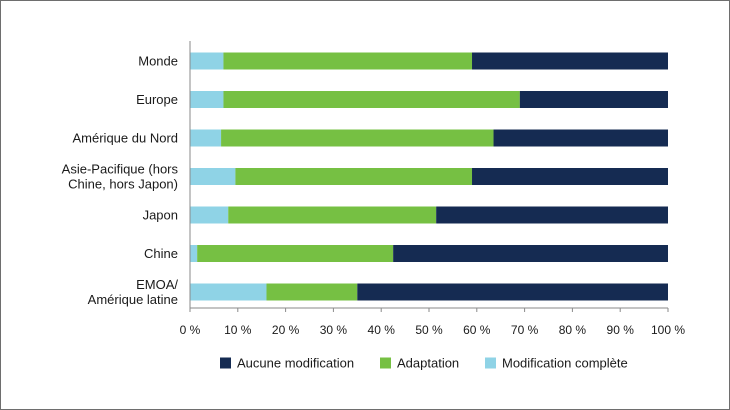  I want to click on x-tick-label: 20 %, so click(286, 330).